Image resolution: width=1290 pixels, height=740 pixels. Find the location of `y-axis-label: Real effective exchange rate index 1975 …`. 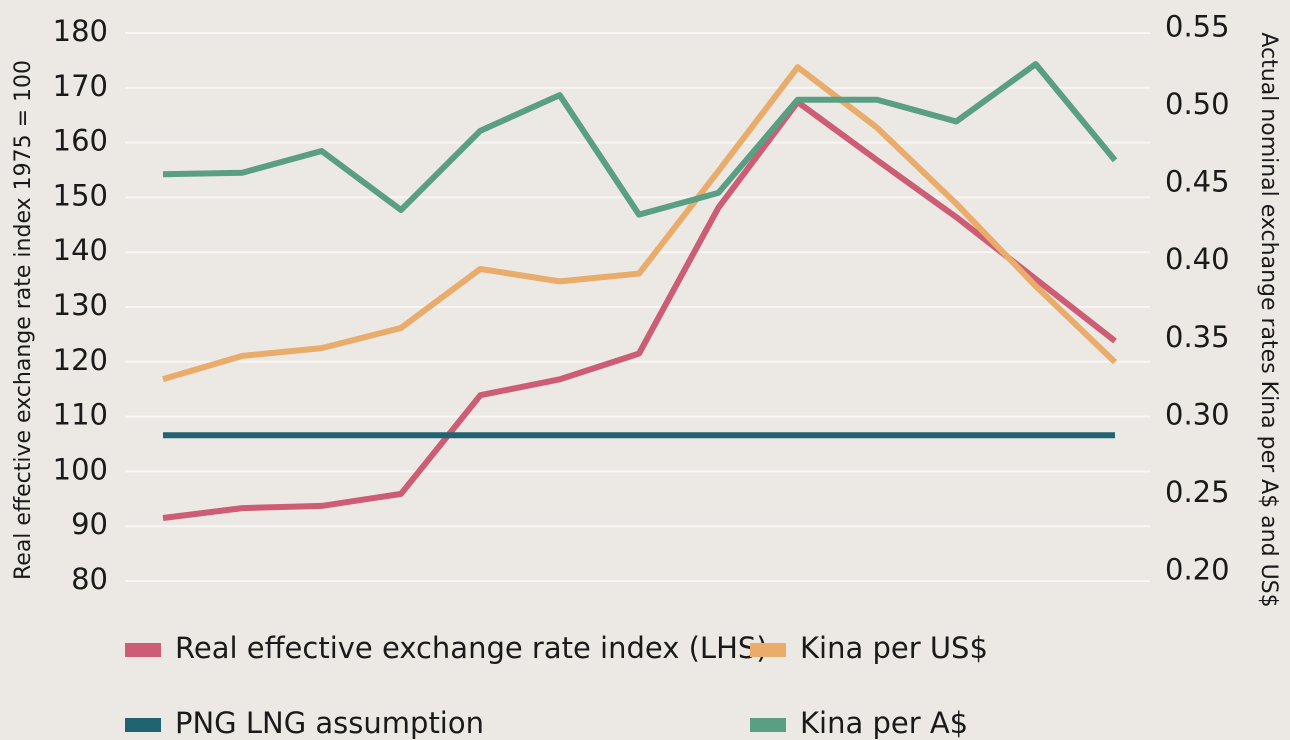

y-axis-label: Real effective exchange rate index 1975 … is located at coordinates (23, 320).